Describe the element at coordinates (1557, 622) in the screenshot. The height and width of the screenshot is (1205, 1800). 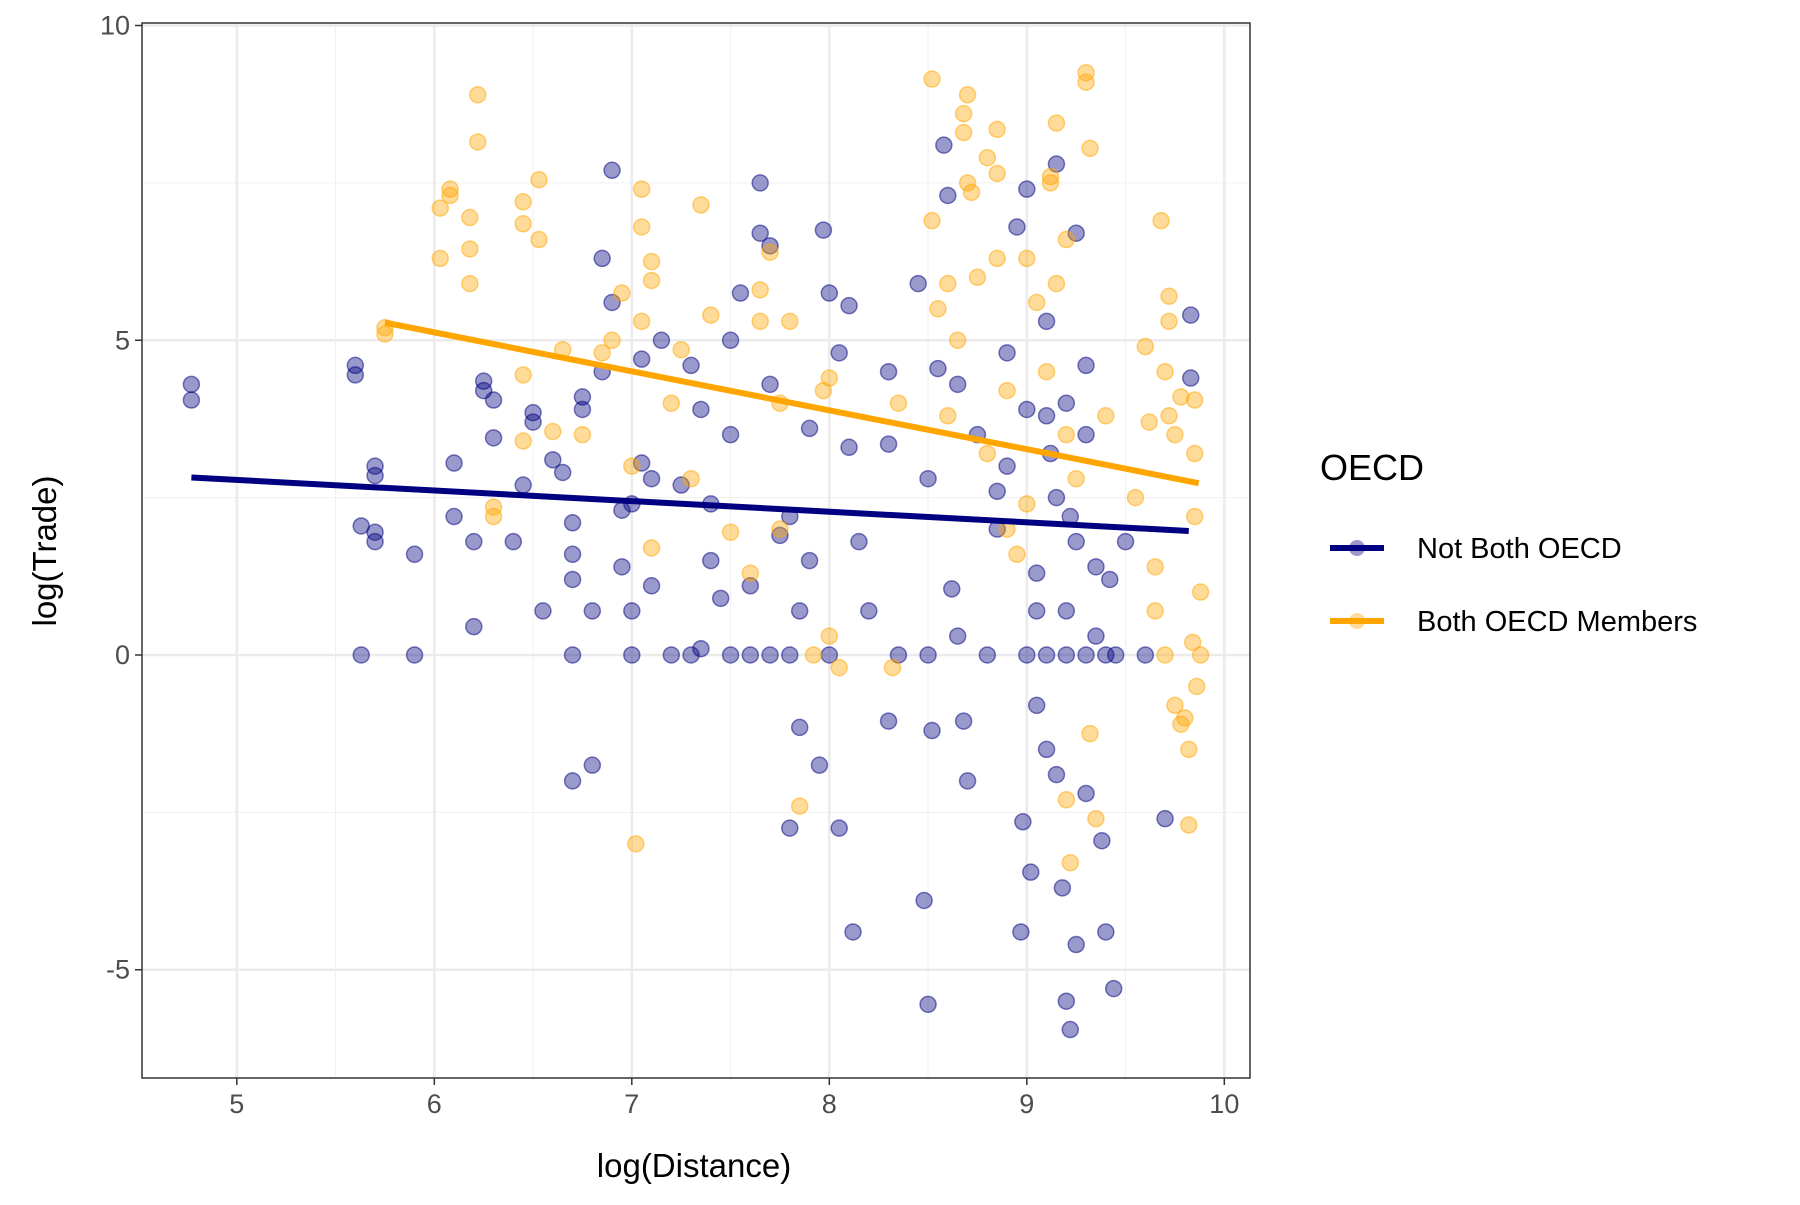
I see `legend-label: Both OECD Members` at that location.